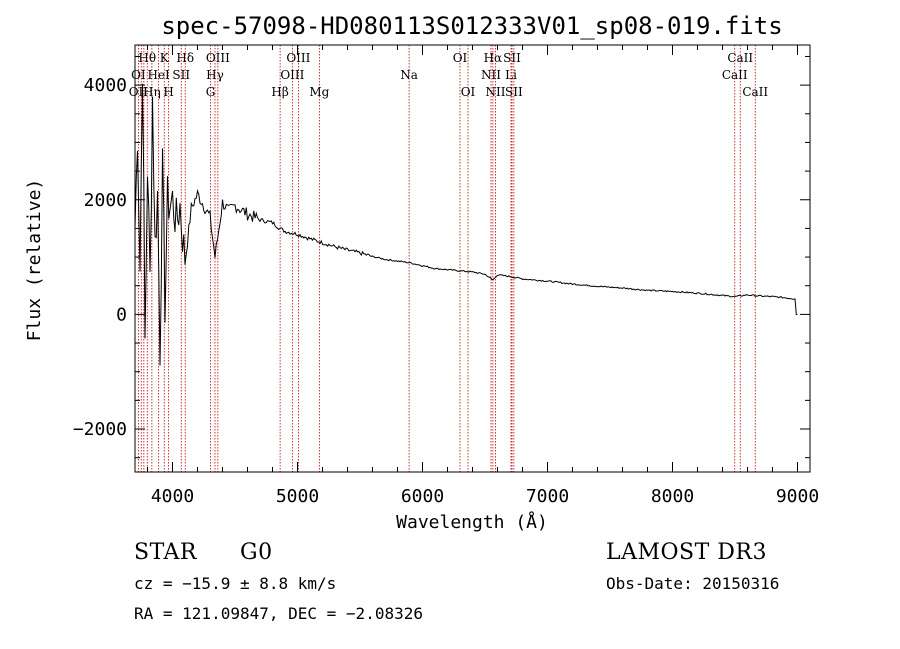  I want to click on spectral-line-label: Hβ, so click(279, 92).